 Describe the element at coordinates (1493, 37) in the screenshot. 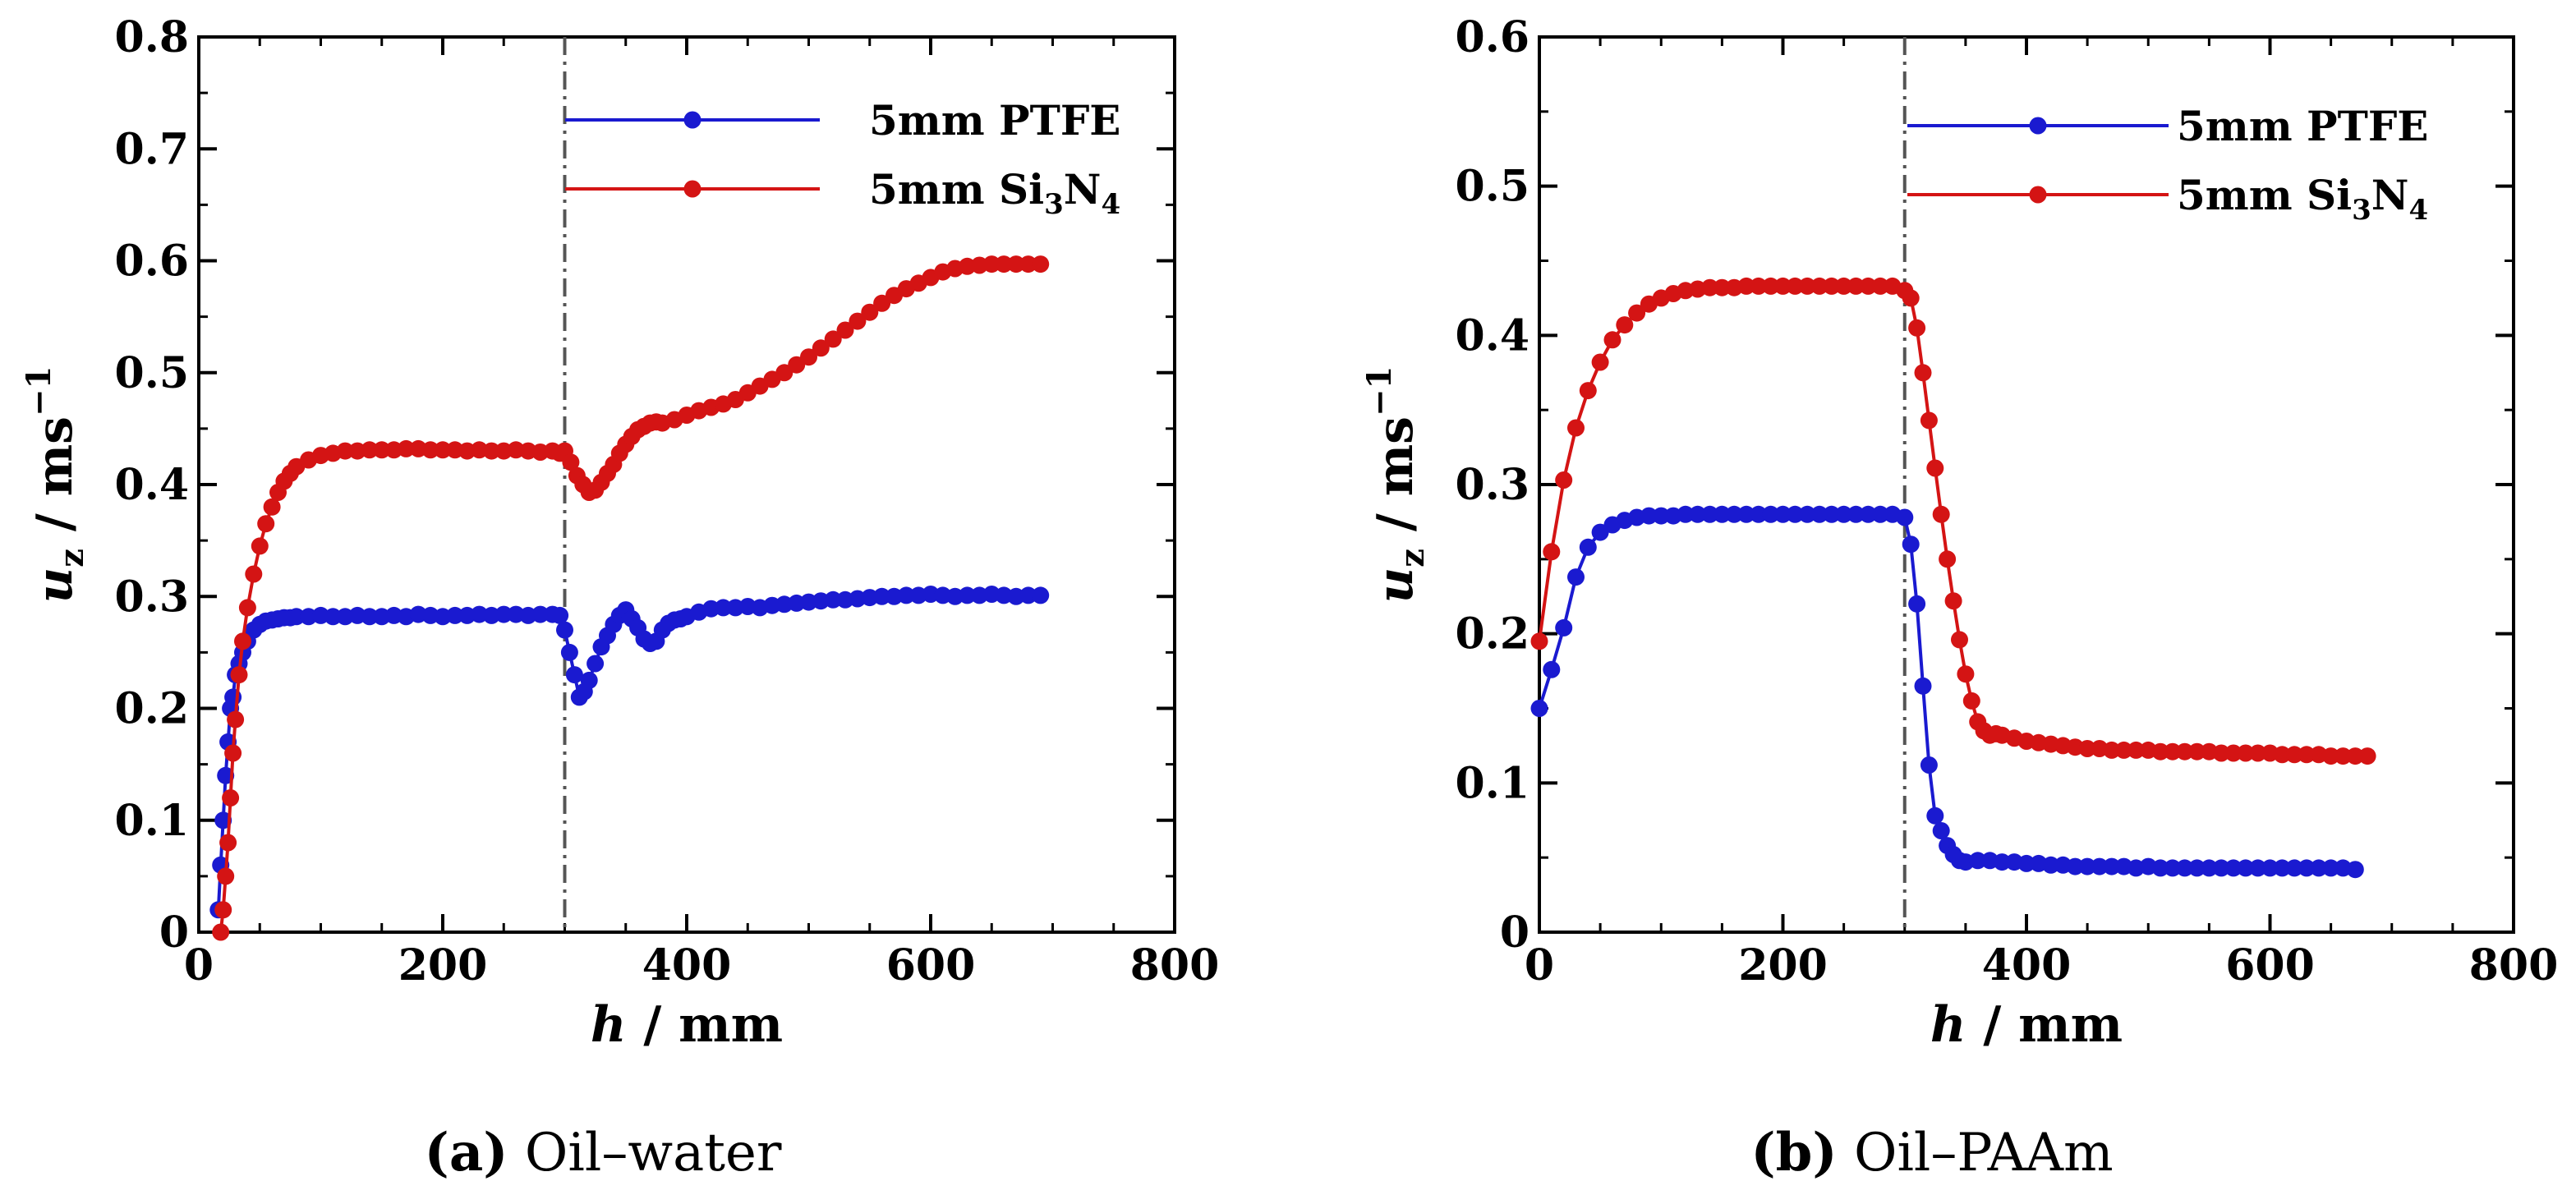

I see `y-tick-label: 0.6` at that location.